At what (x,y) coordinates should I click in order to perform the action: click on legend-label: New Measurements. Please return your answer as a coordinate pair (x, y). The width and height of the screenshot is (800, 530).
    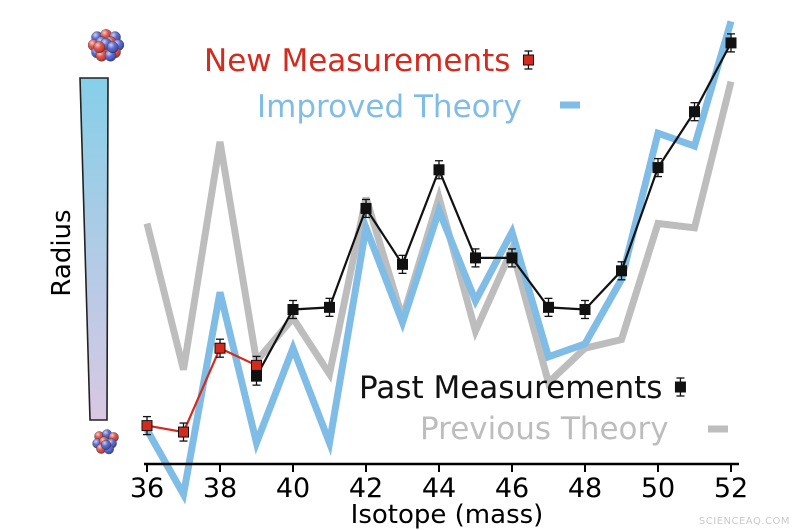
    Looking at the image, I should click on (357, 61).